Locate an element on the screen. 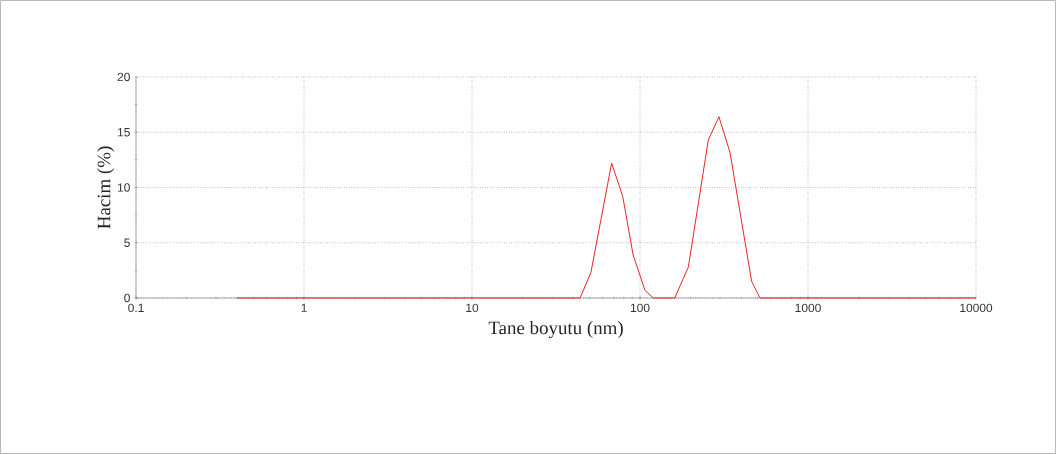 Image resolution: width=1056 pixels, height=454 pixels. y-axis-title: Hacim (%) is located at coordinates (106, 187).